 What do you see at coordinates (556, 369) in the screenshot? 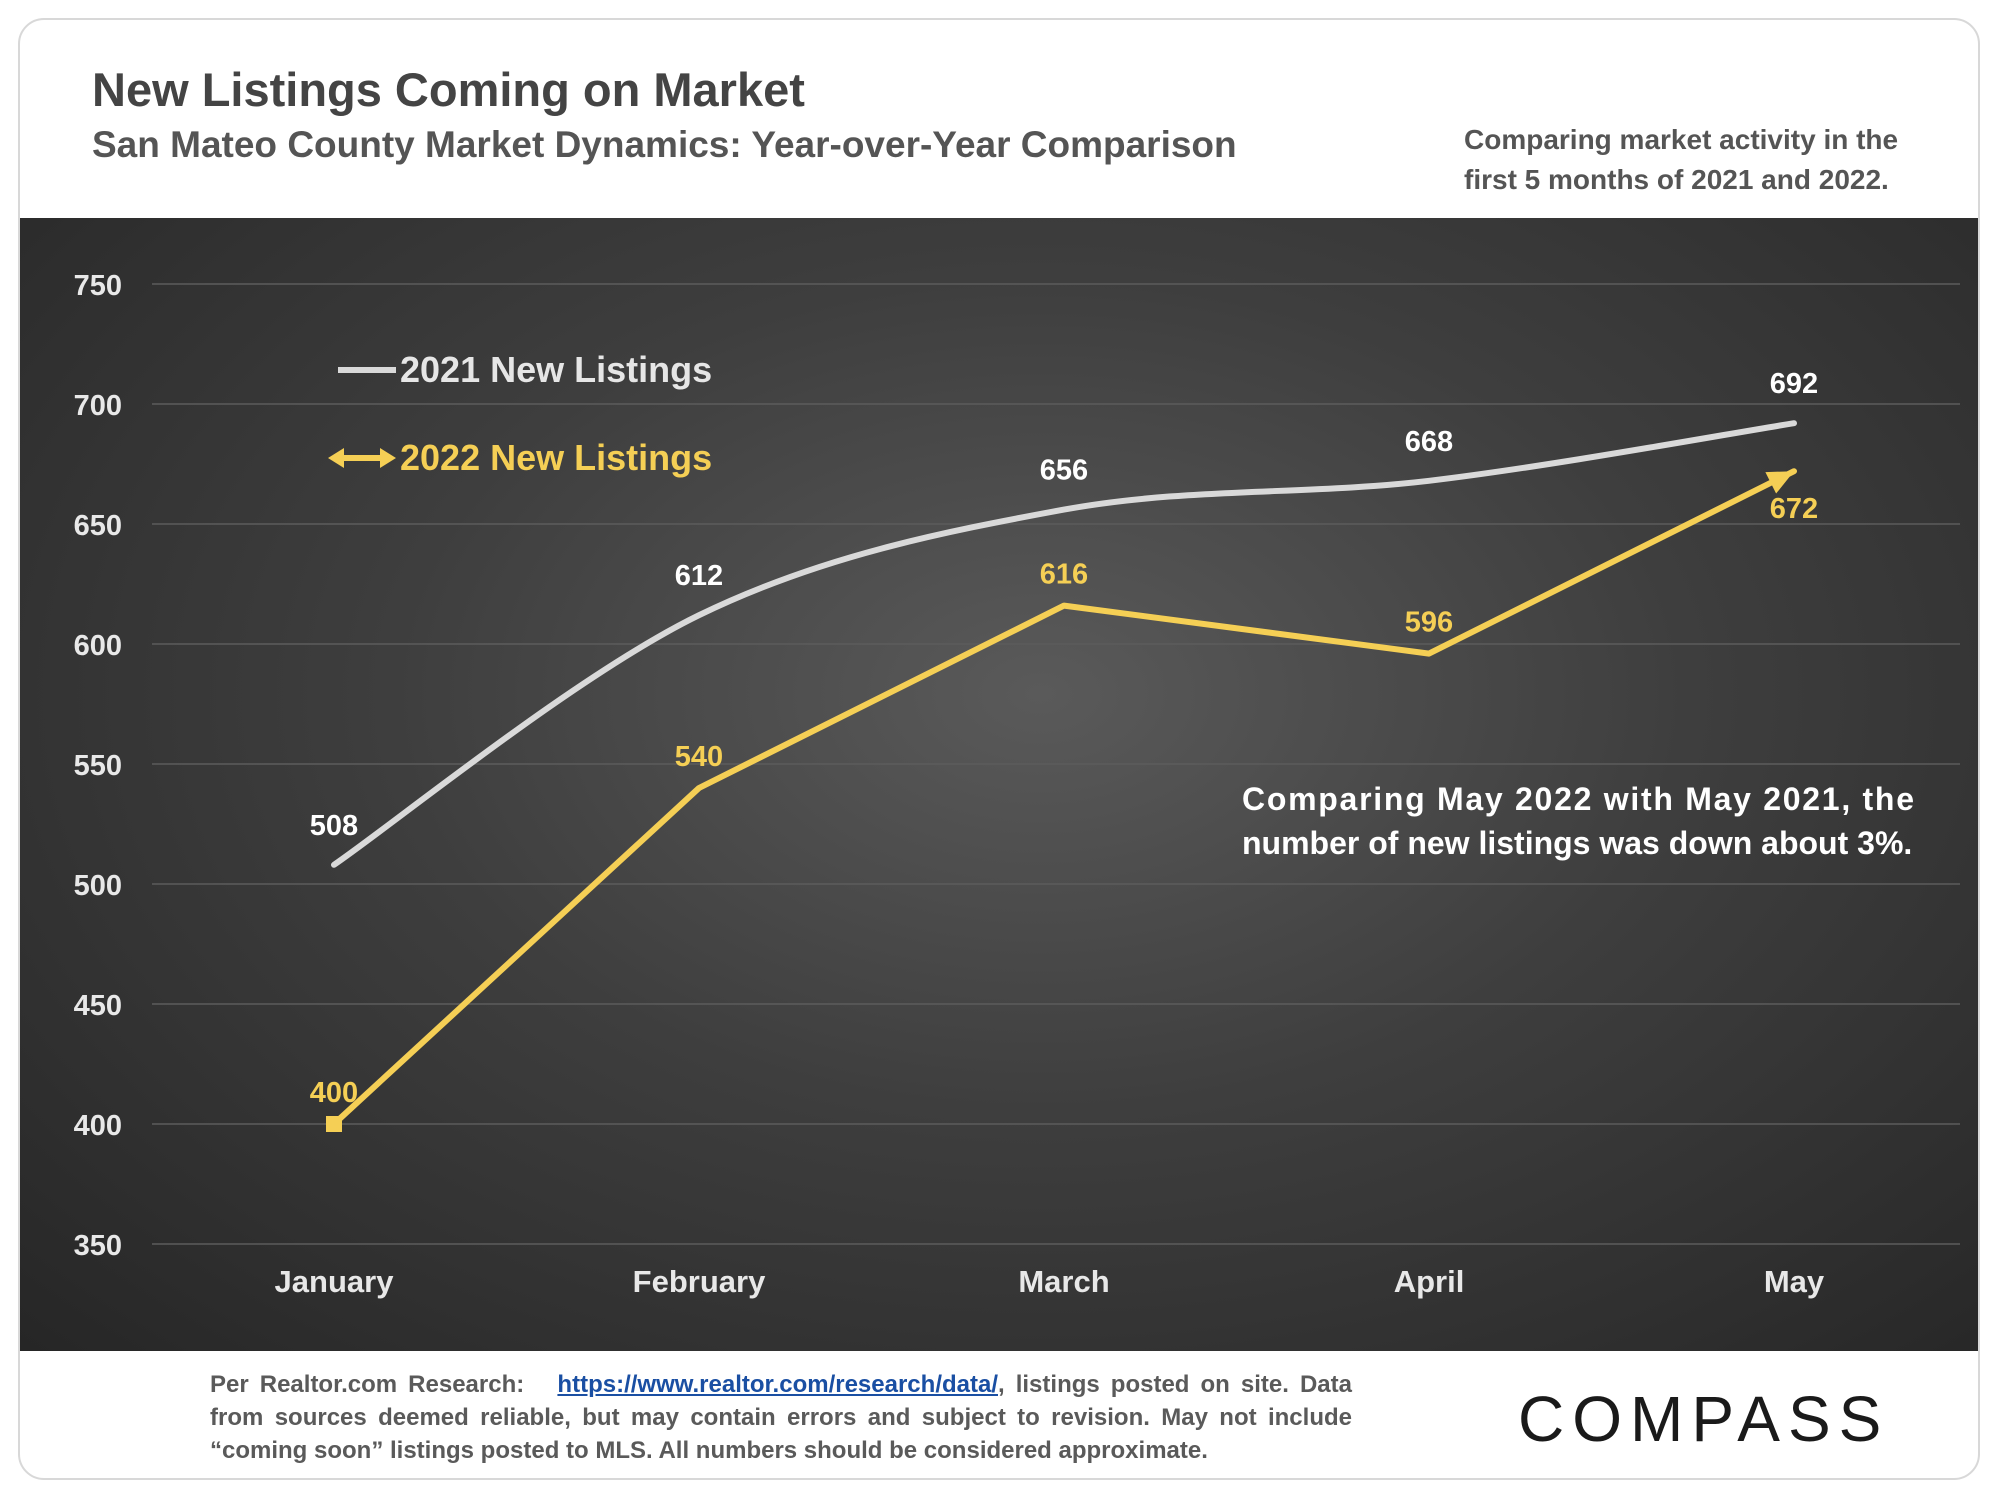
I see `legend-label-2021: 2021 New Listings` at bounding box center [556, 369].